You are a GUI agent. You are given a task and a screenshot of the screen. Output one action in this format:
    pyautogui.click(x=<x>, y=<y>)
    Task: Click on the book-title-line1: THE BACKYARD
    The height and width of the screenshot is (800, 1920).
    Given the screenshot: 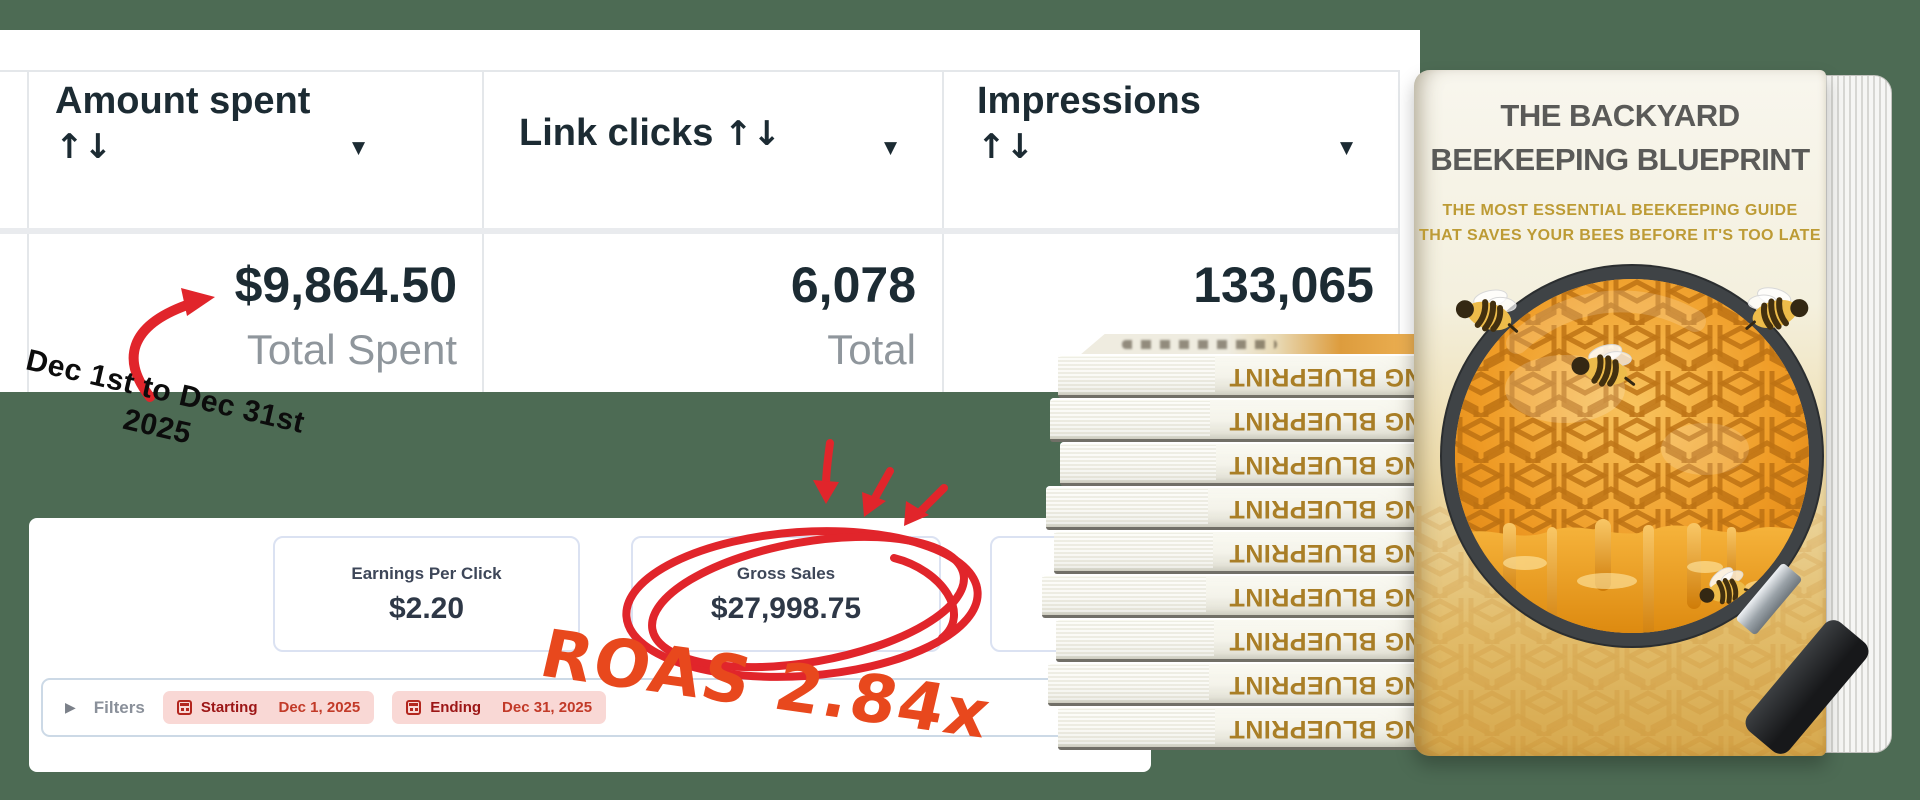 What is the action you would take?
    pyautogui.click(x=1620, y=115)
    